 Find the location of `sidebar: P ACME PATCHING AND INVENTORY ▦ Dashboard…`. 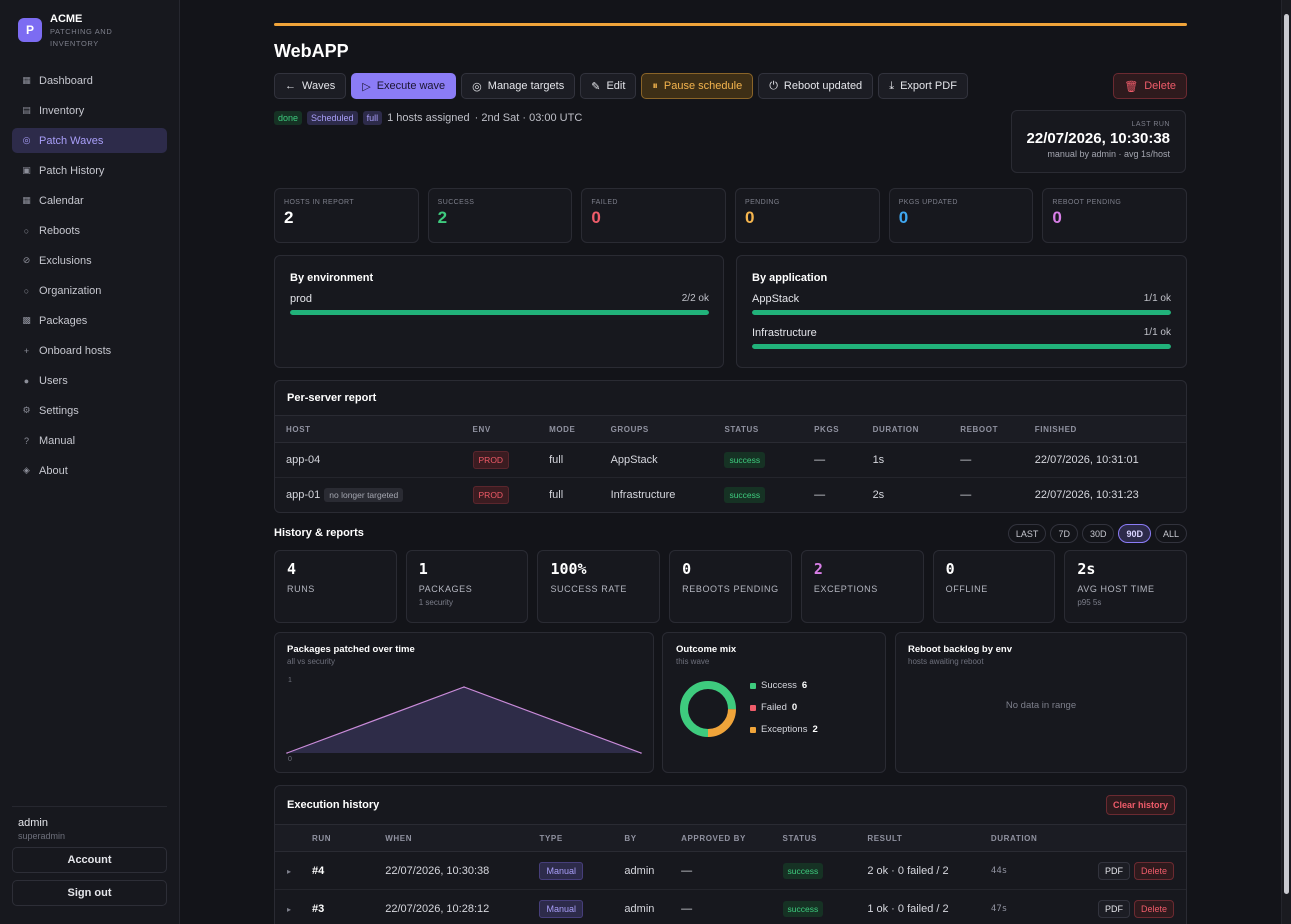

sidebar: P ACME PATCHING AND INVENTORY ▦ Dashboard… is located at coordinates (90, 462).